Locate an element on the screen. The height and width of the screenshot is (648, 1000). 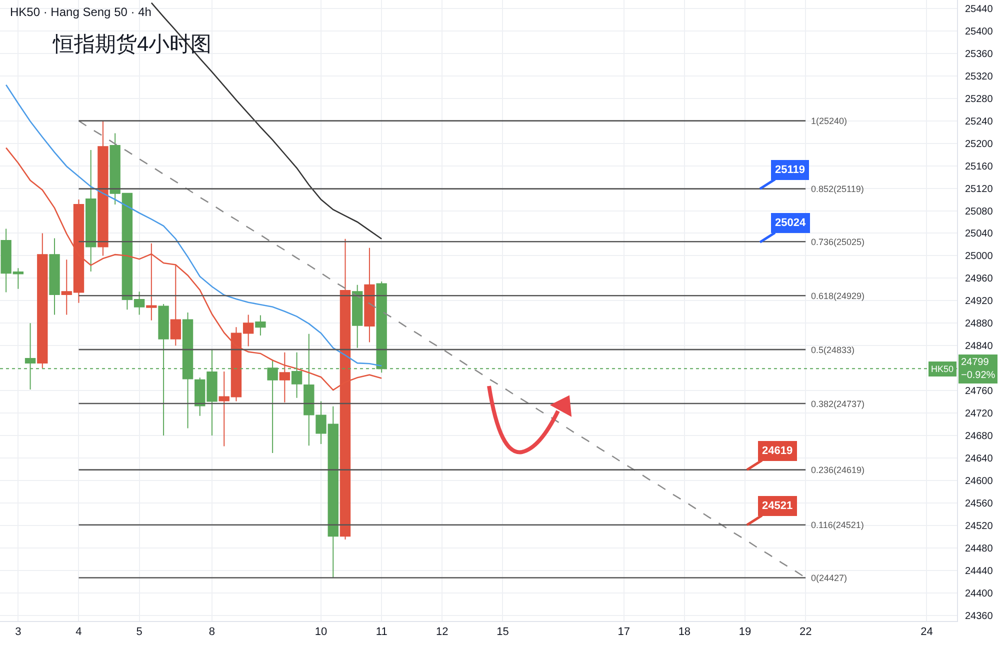
text: 24799 −0.92% is located at coordinates (978, 369).